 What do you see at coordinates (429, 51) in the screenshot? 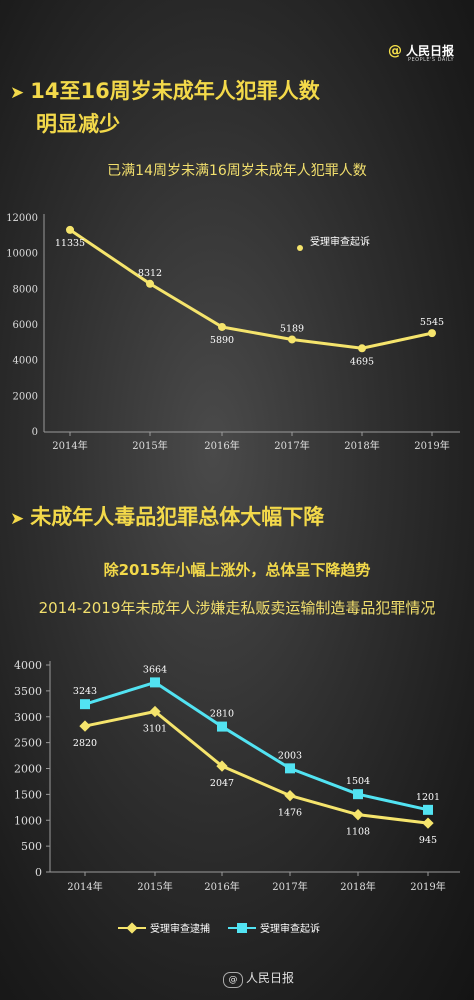
I see `logo-text: 人民日报` at bounding box center [429, 51].